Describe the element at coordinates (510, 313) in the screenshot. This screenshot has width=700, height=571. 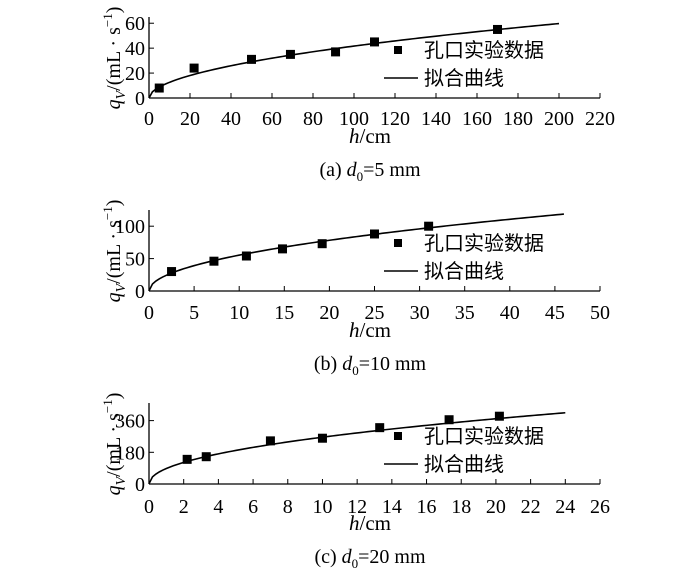
I see `x-tick-label: 40` at that location.